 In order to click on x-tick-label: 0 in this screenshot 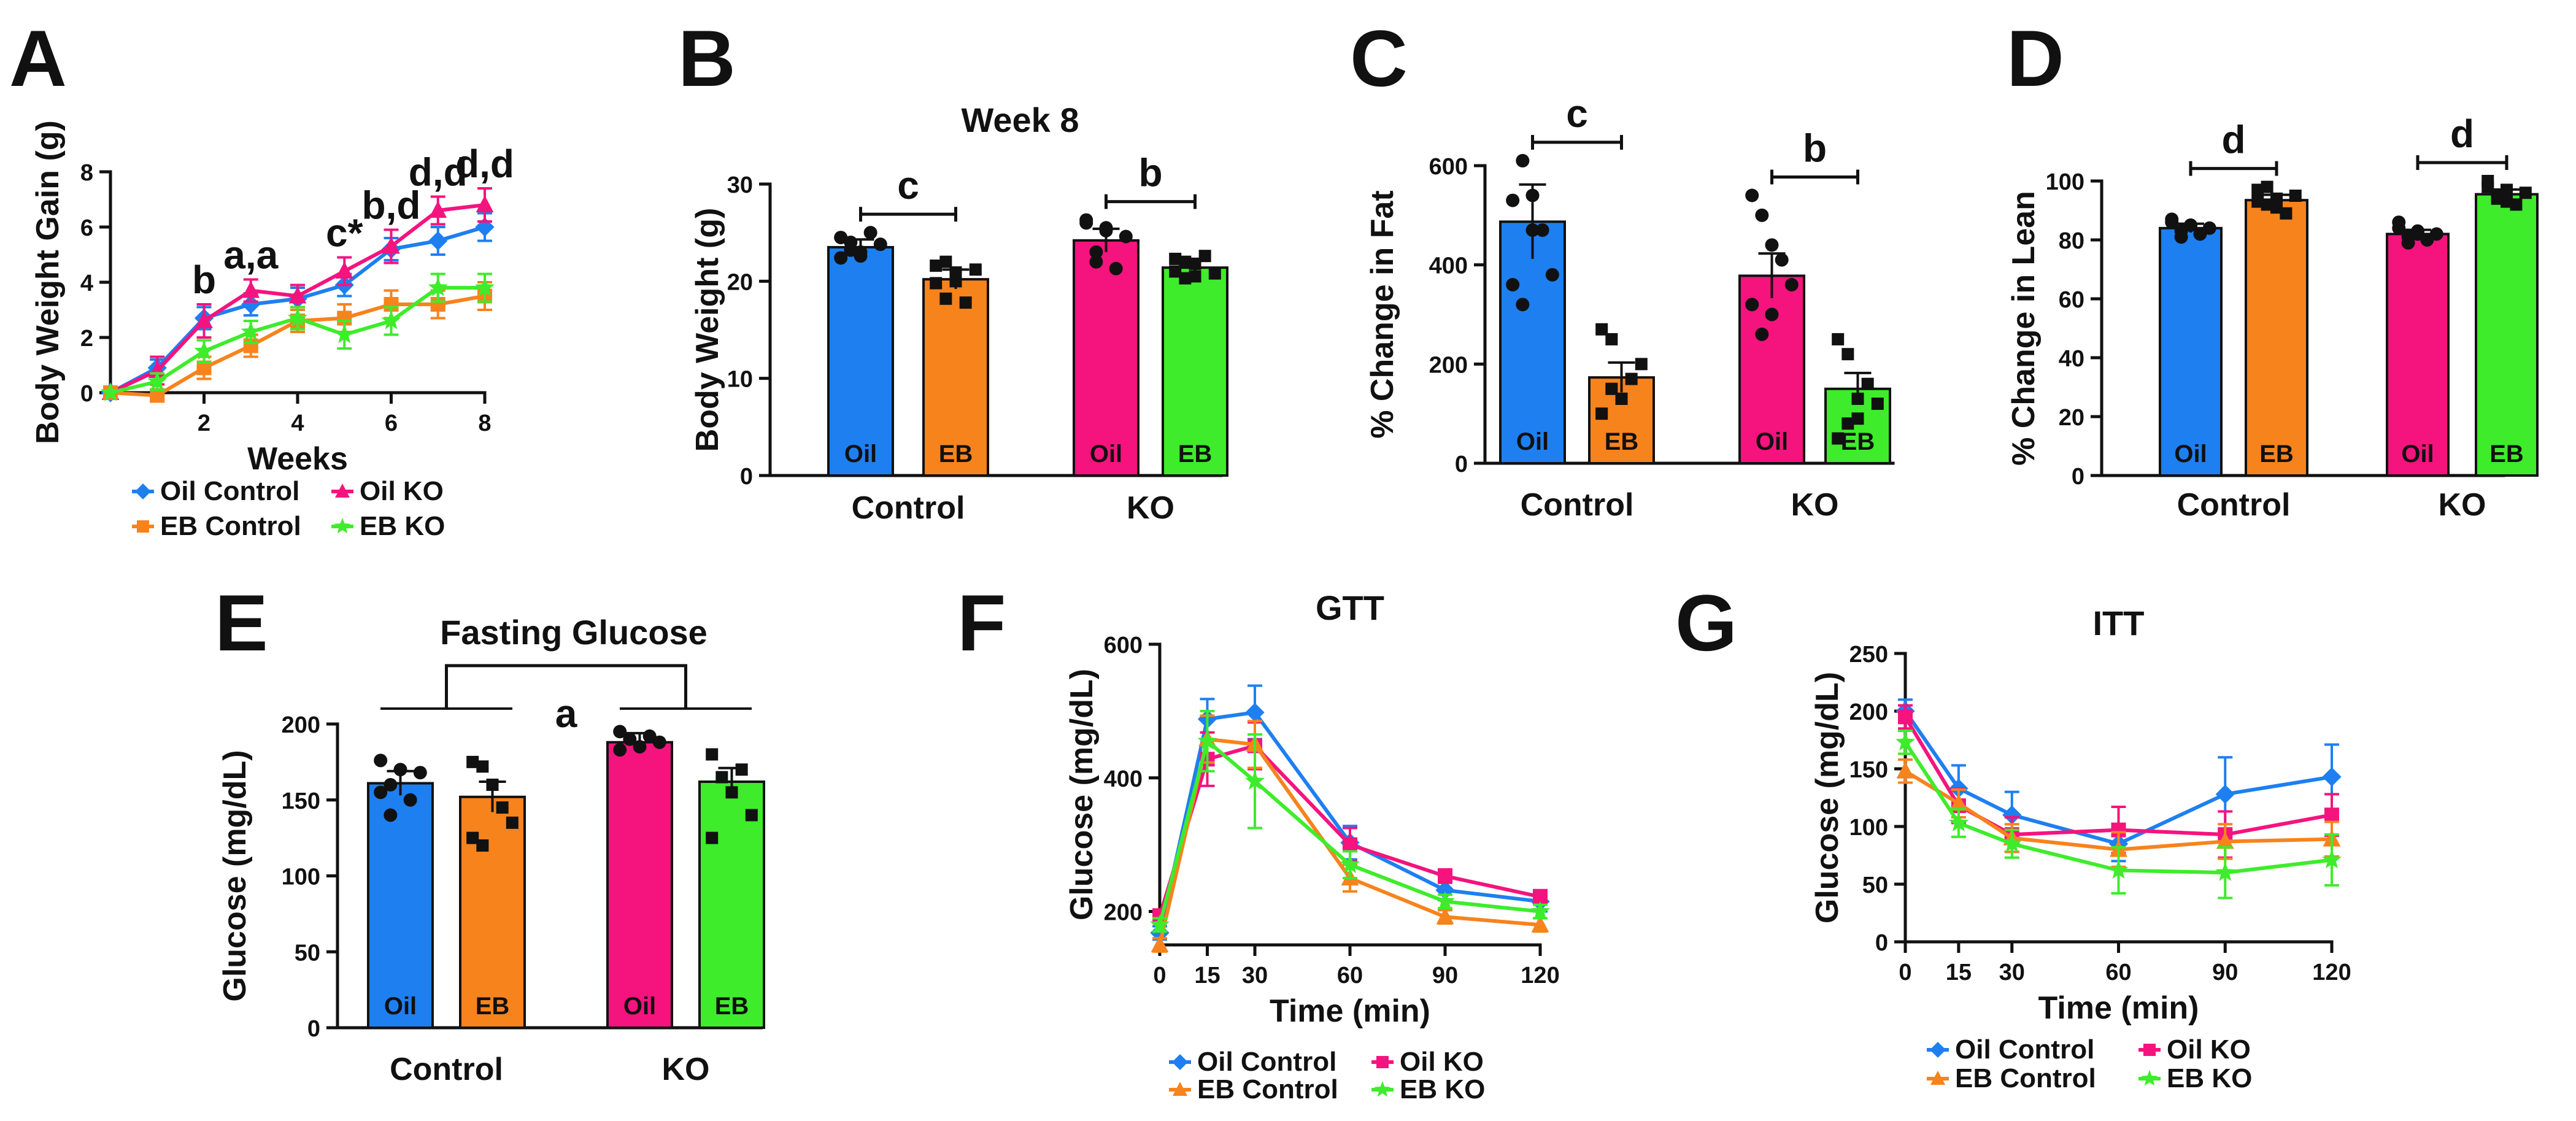, I will do `click(1905, 973)`.